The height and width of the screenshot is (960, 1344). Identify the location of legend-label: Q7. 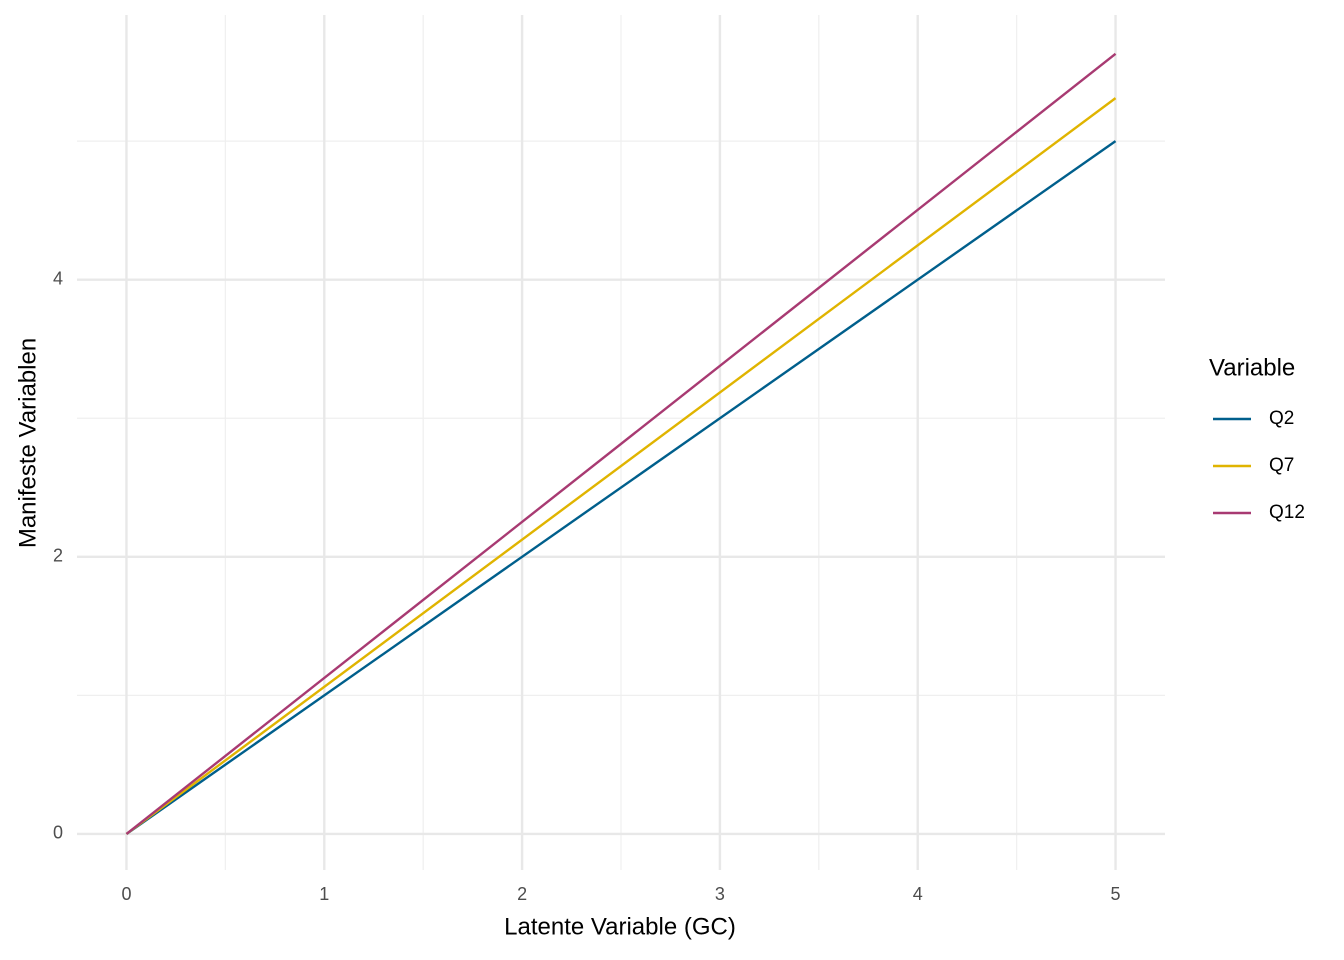
(1281, 465).